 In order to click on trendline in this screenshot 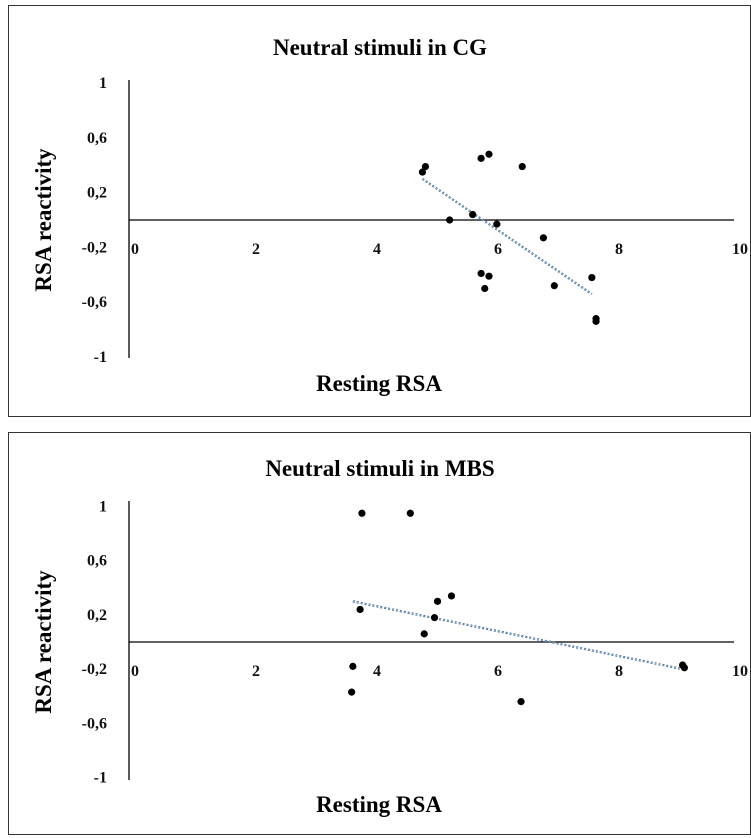, I will do `click(507, 236)`.